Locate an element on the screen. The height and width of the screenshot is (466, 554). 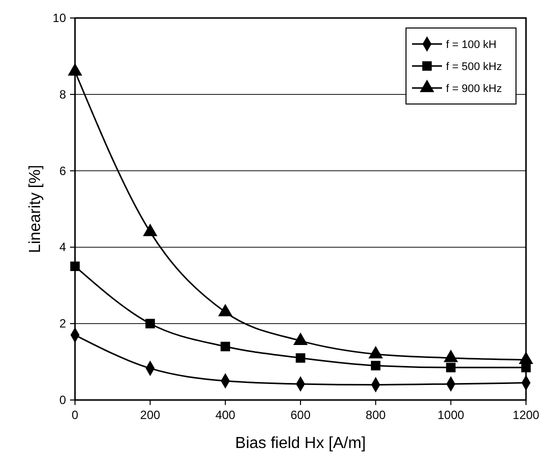
y-axis-title: Linearity [%] is located at coordinates (35, 209).